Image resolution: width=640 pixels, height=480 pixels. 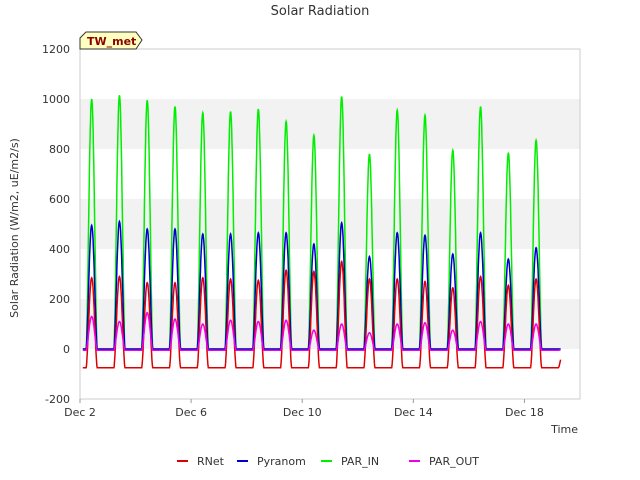 I want to click on x-tick-label: Dec 14, so click(x=413, y=412).